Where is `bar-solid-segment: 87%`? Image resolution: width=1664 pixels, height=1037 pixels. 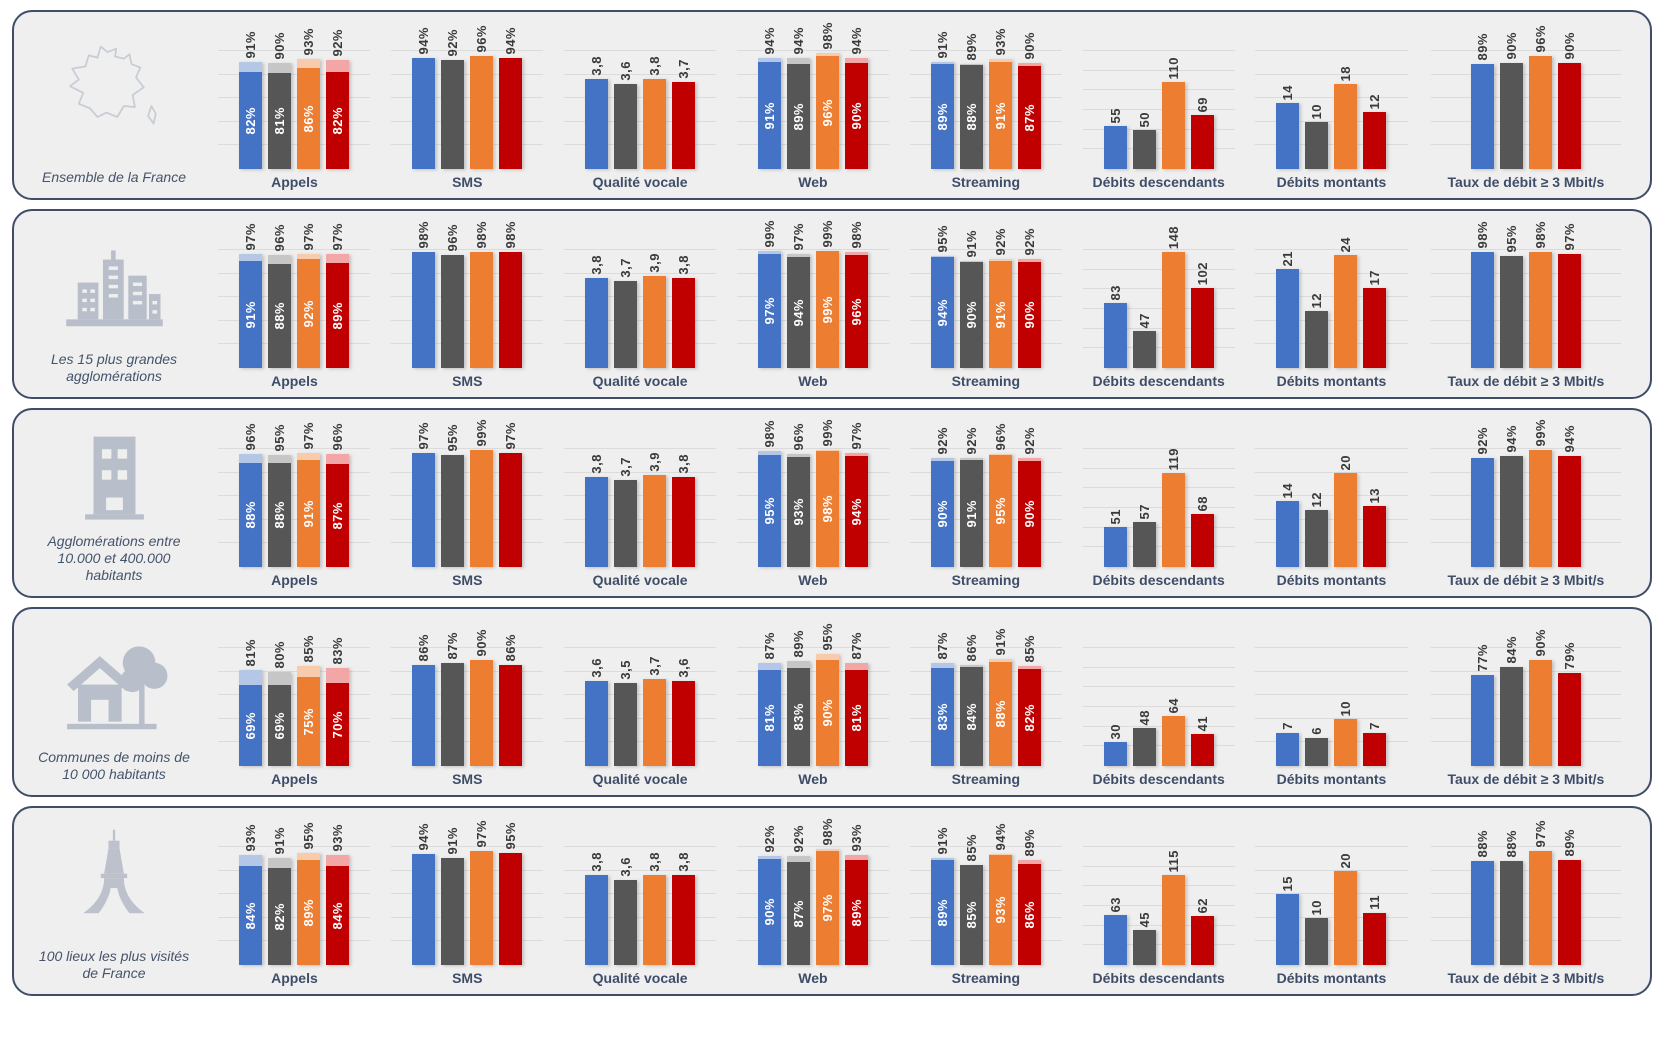 bar-solid-segment: 87% is located at coordinates (1029, 117).